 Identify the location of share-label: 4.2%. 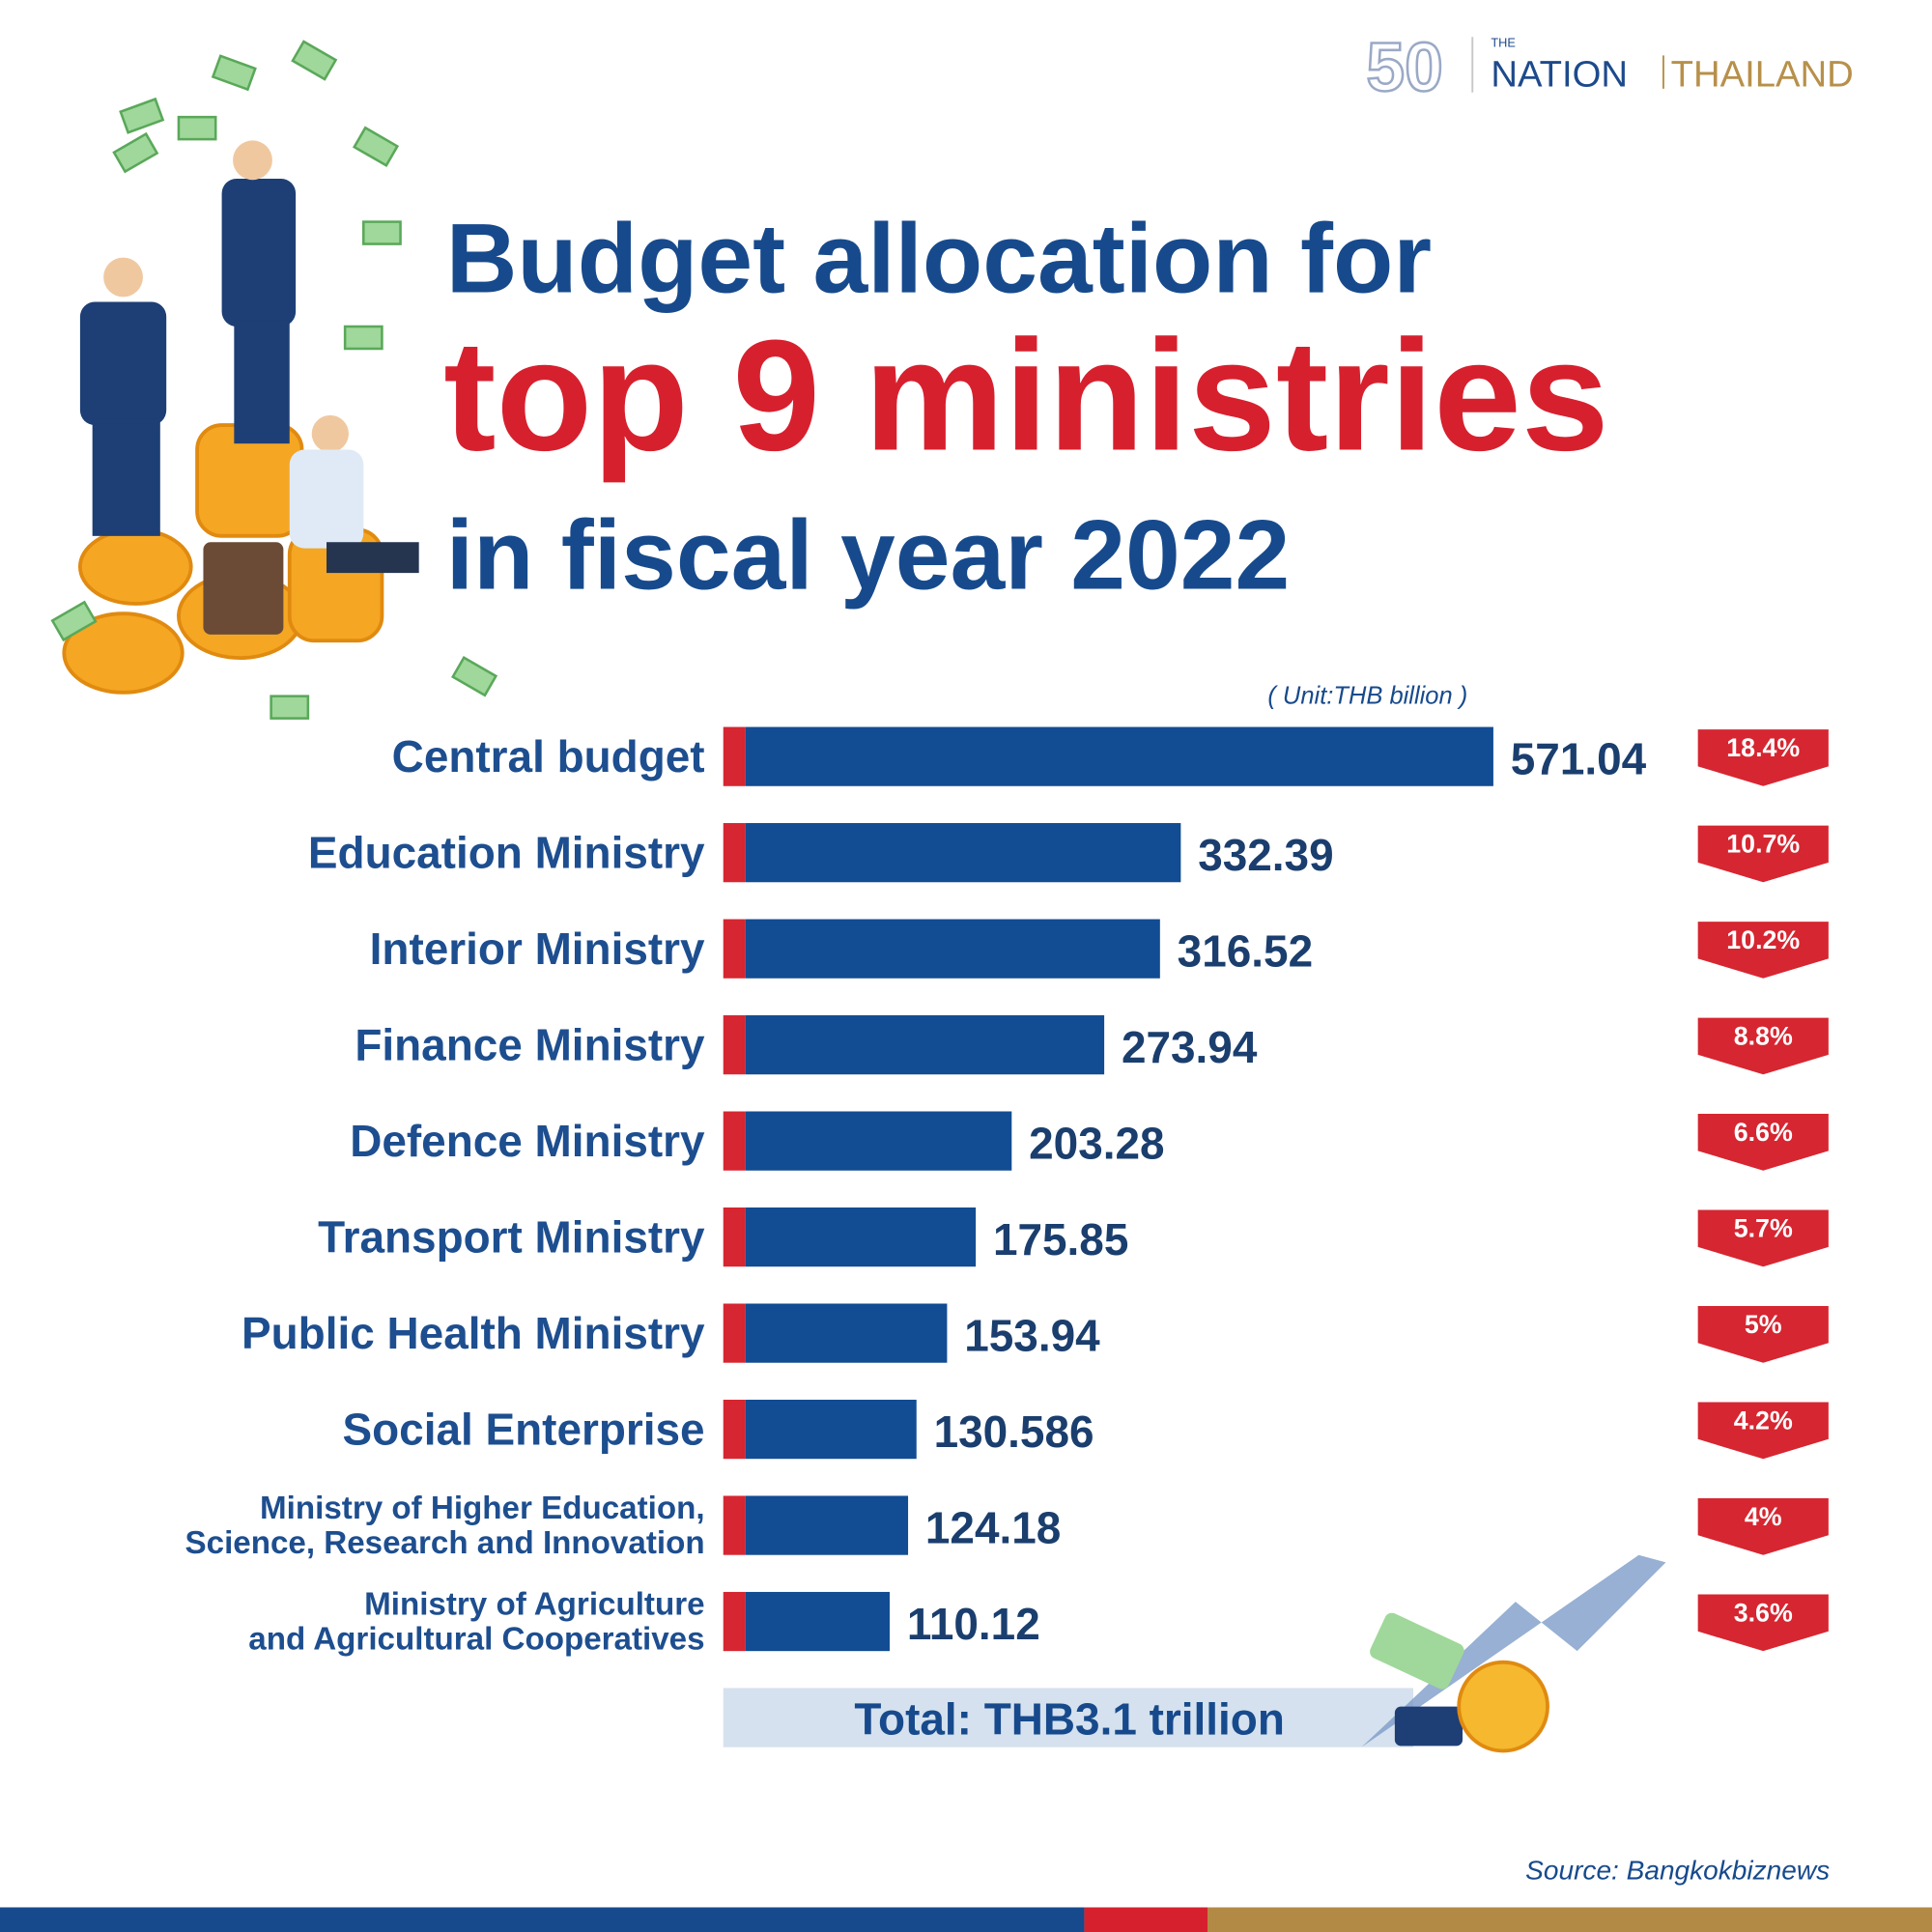
(1763, 1420).